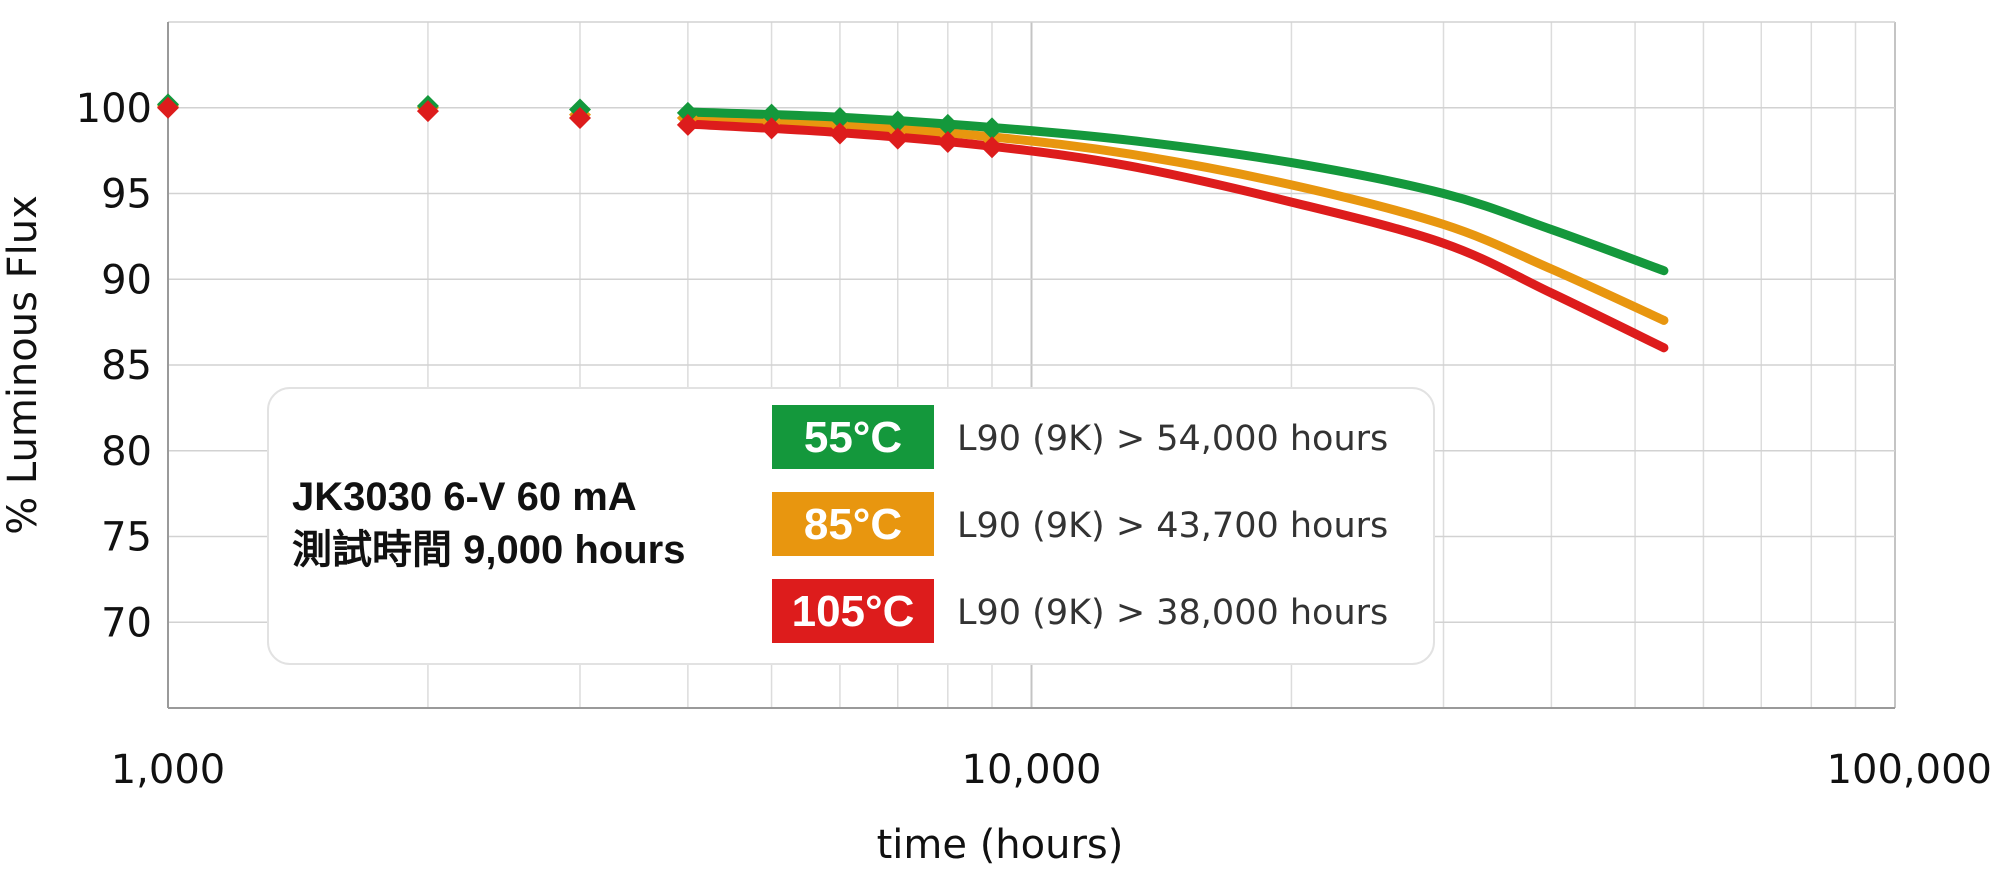  What do you see at coordinates (1172, 439) in the screenshot?
I see `legend-series-description: L90 (9K) > 54,000 hours` at bounding box center [1172, 439].